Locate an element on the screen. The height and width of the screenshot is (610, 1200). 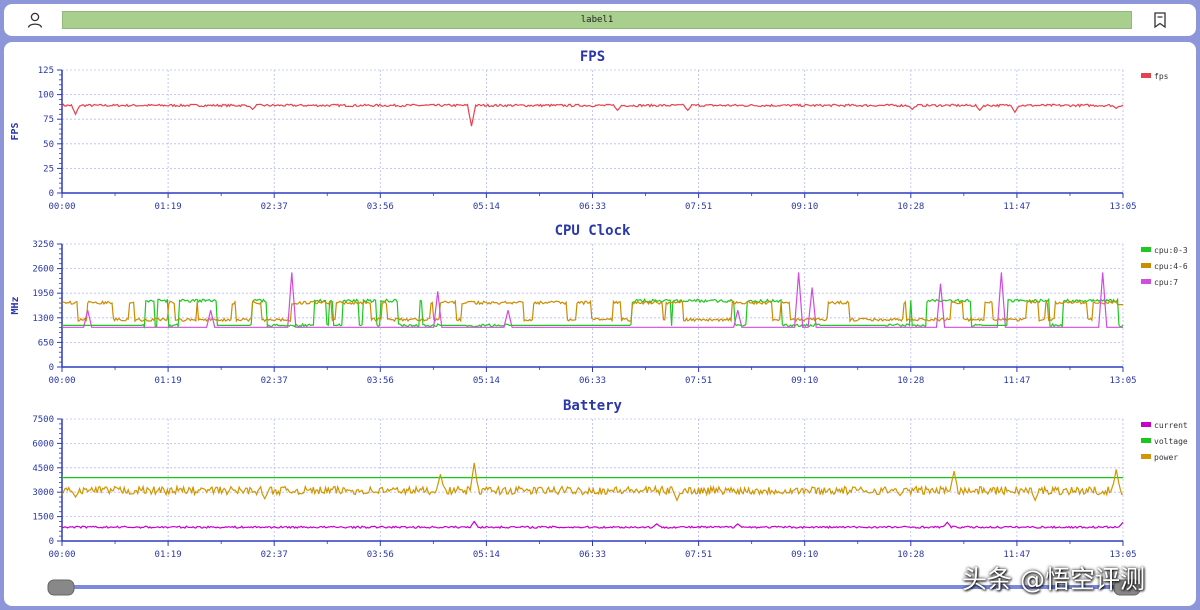
legend-label: fps is located at coordinates (1161, 76).